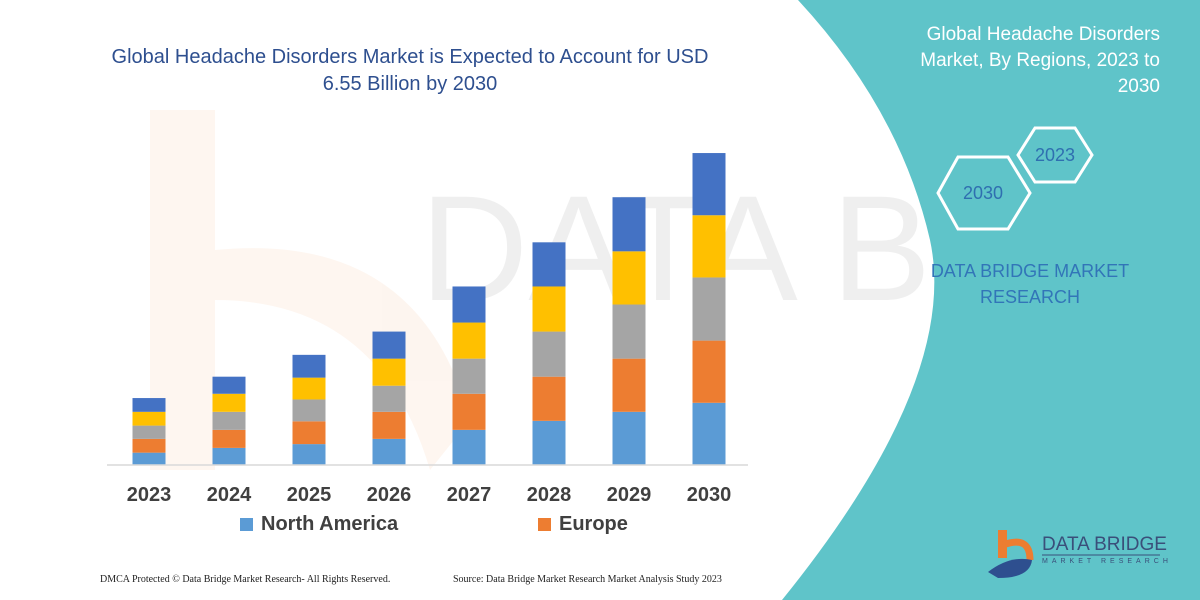  Describe the element at coordinates (1107, 561) in the screenshot. I see `logo-subtext: MARKET RESEARCH` at that location.